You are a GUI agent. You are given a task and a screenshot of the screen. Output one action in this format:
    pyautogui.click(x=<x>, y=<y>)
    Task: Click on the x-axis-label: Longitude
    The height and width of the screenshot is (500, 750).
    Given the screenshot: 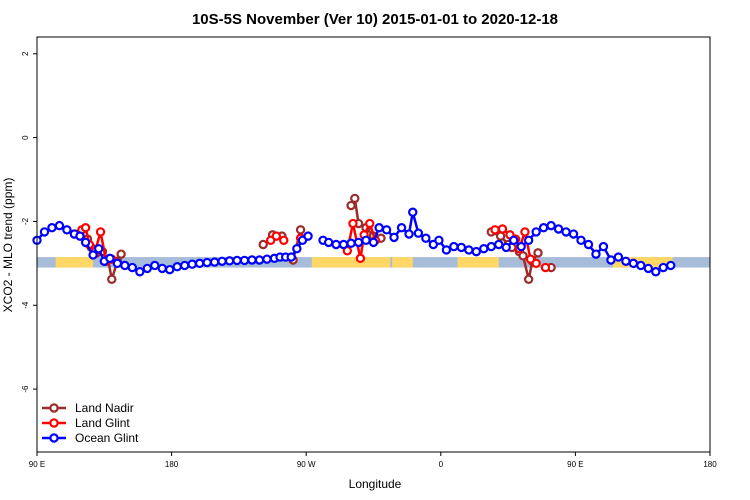 What is the action you would take?
    pyautogui.click(x=375, y=484)
    